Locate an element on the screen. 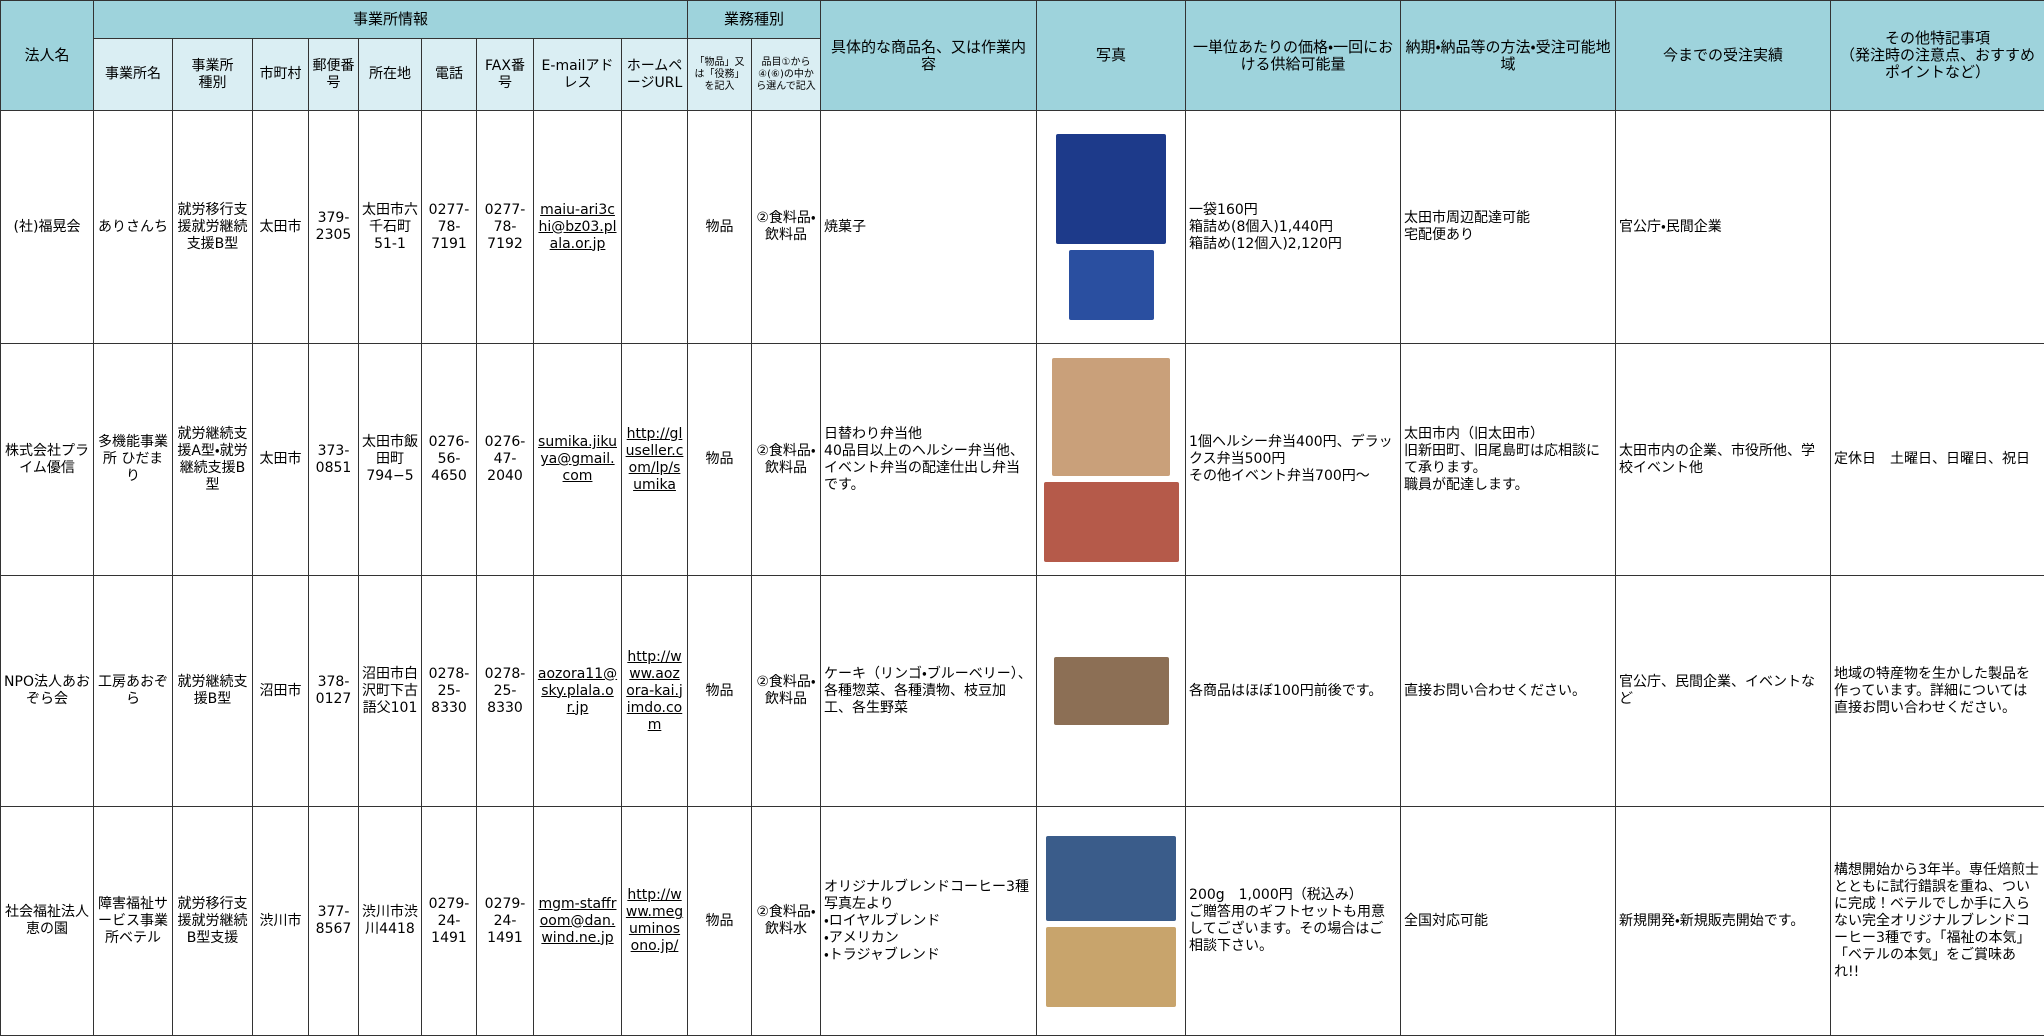 The height and width of the screenshot is (1036, 2044). sub-header-cell: 電話 is located at coordinates (449, 75).